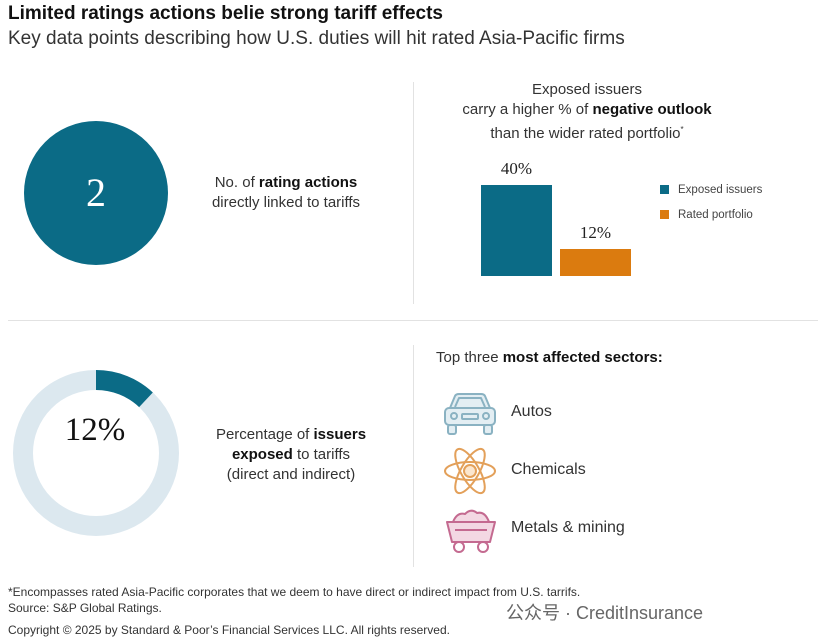 The height and width of the screenshot is (642, 827). I want to click on donut-track, so click(96, 453).